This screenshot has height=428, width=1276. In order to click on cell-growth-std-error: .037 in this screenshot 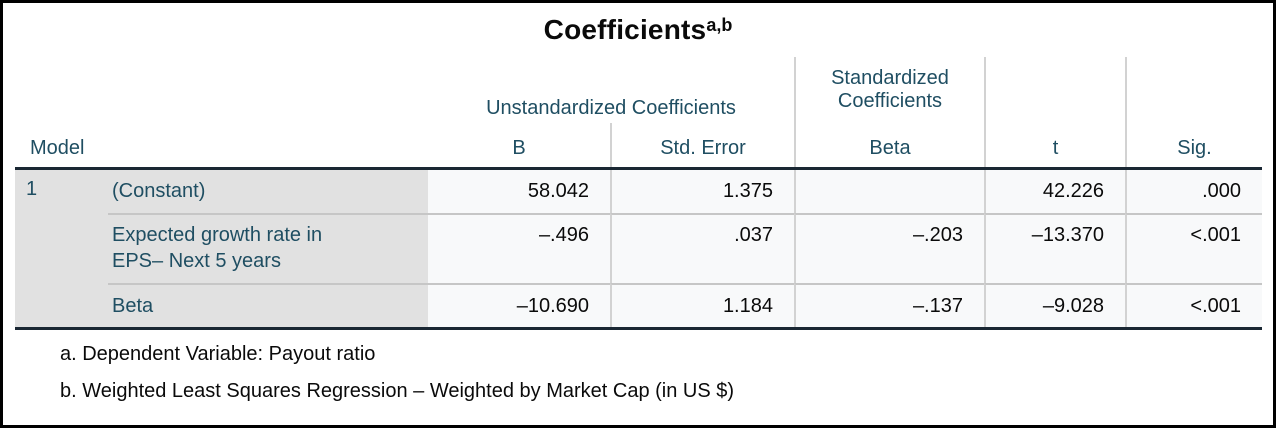, I will do `click(702, 248)`.